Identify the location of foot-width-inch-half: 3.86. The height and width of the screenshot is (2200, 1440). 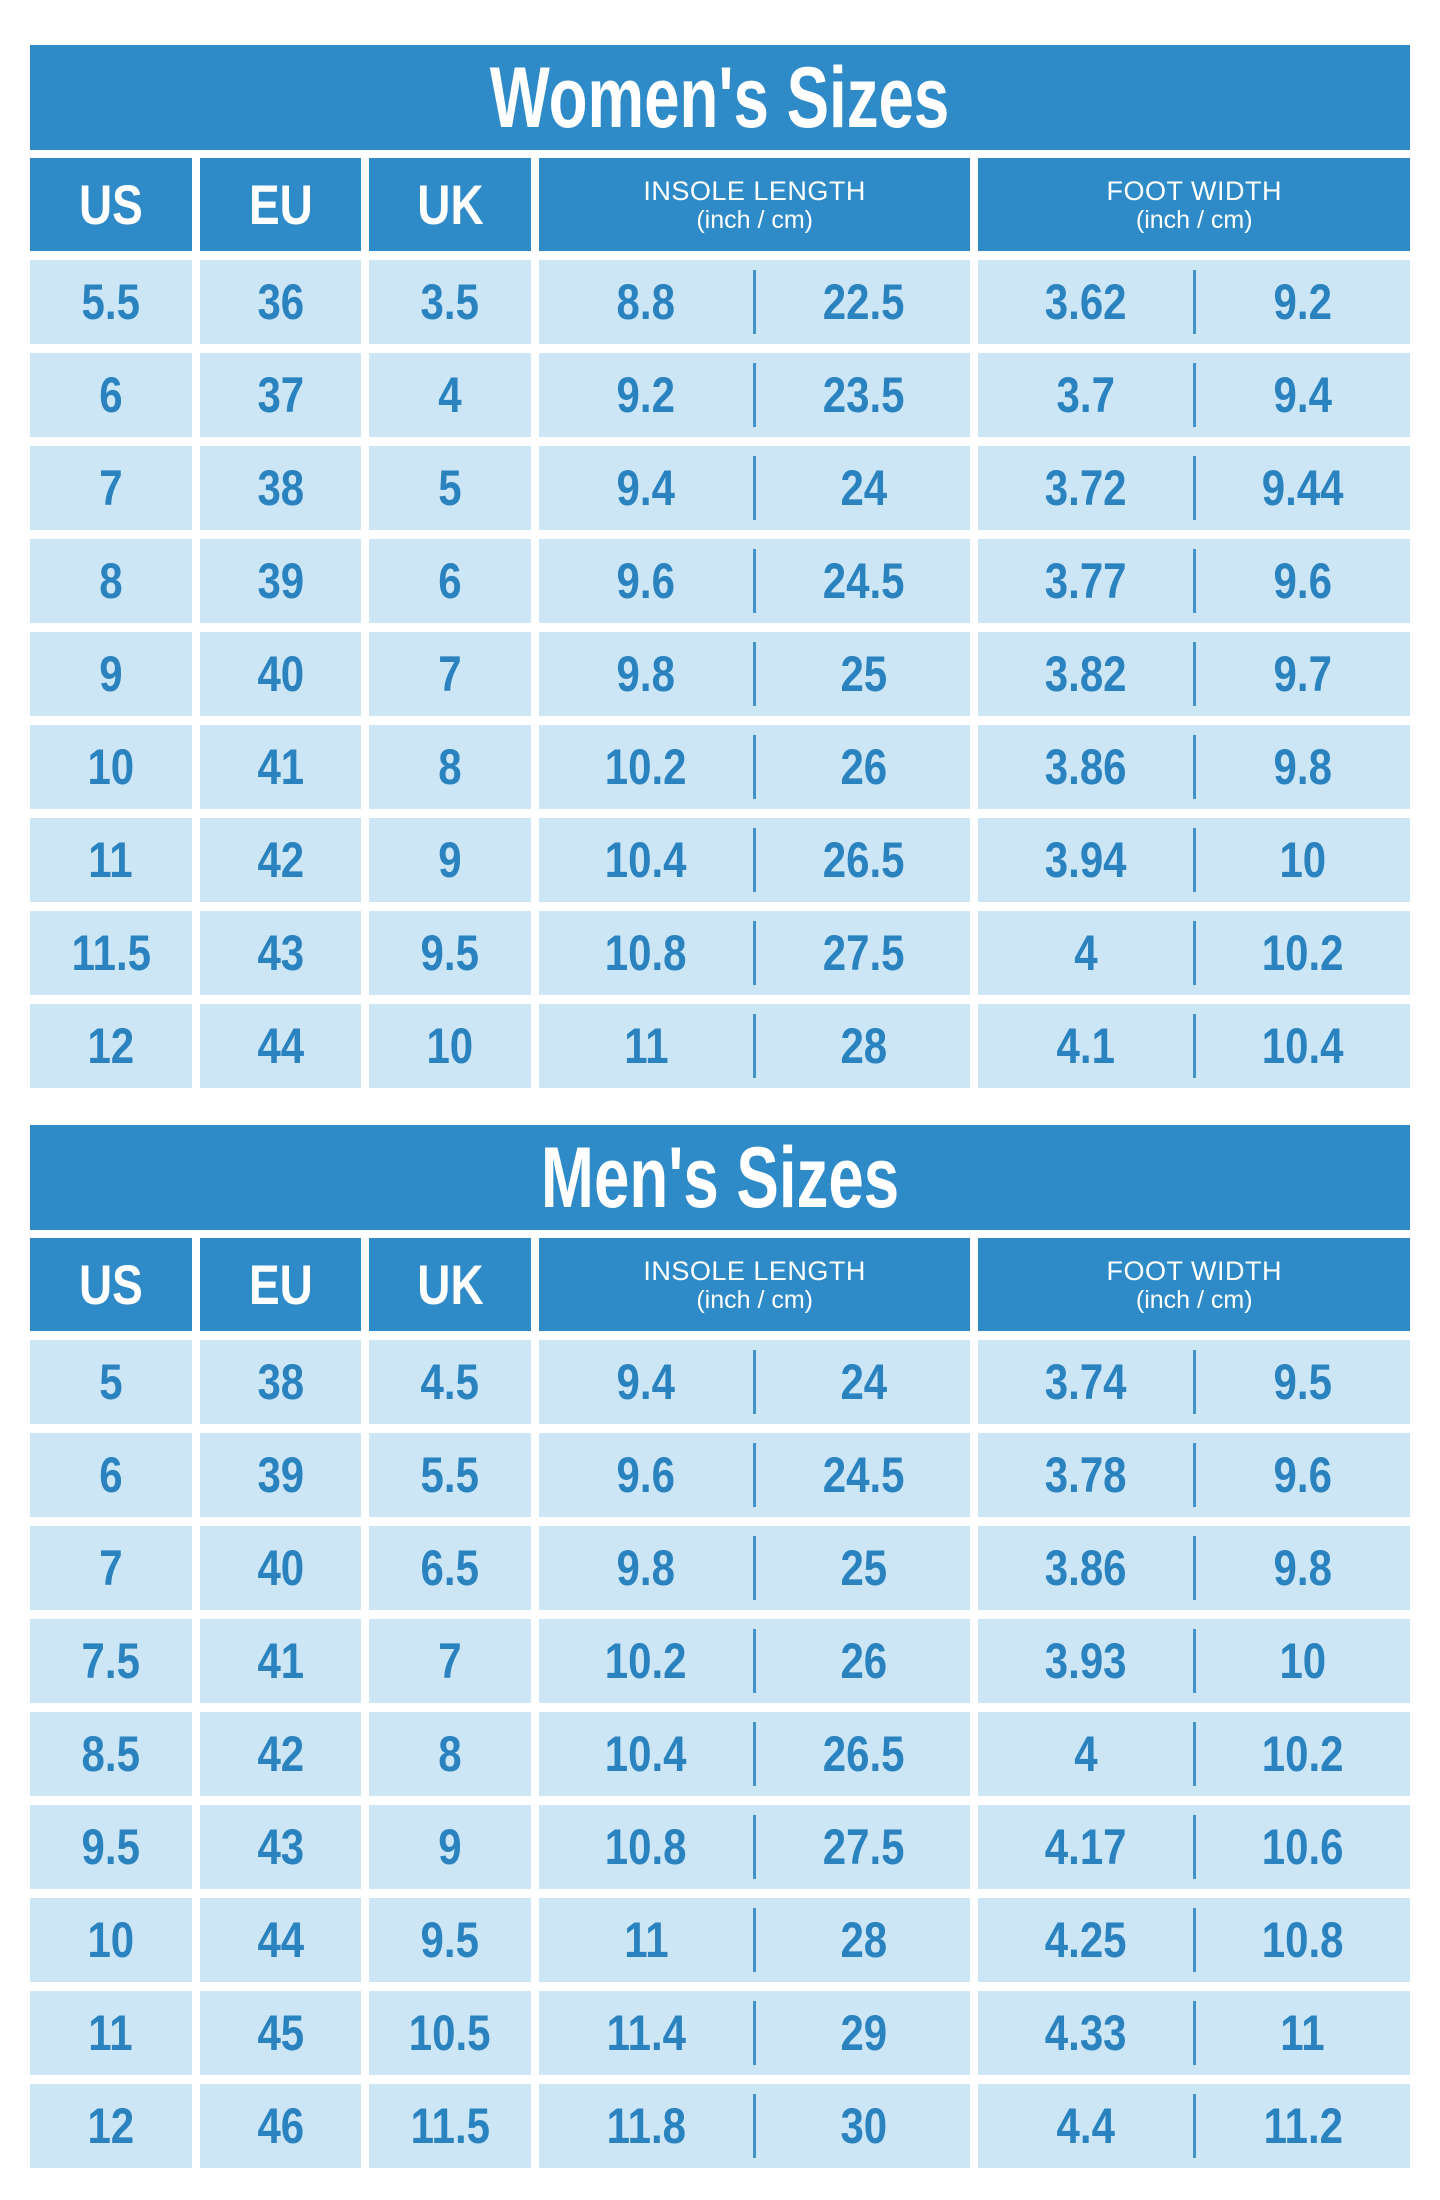
(1085, 1568).